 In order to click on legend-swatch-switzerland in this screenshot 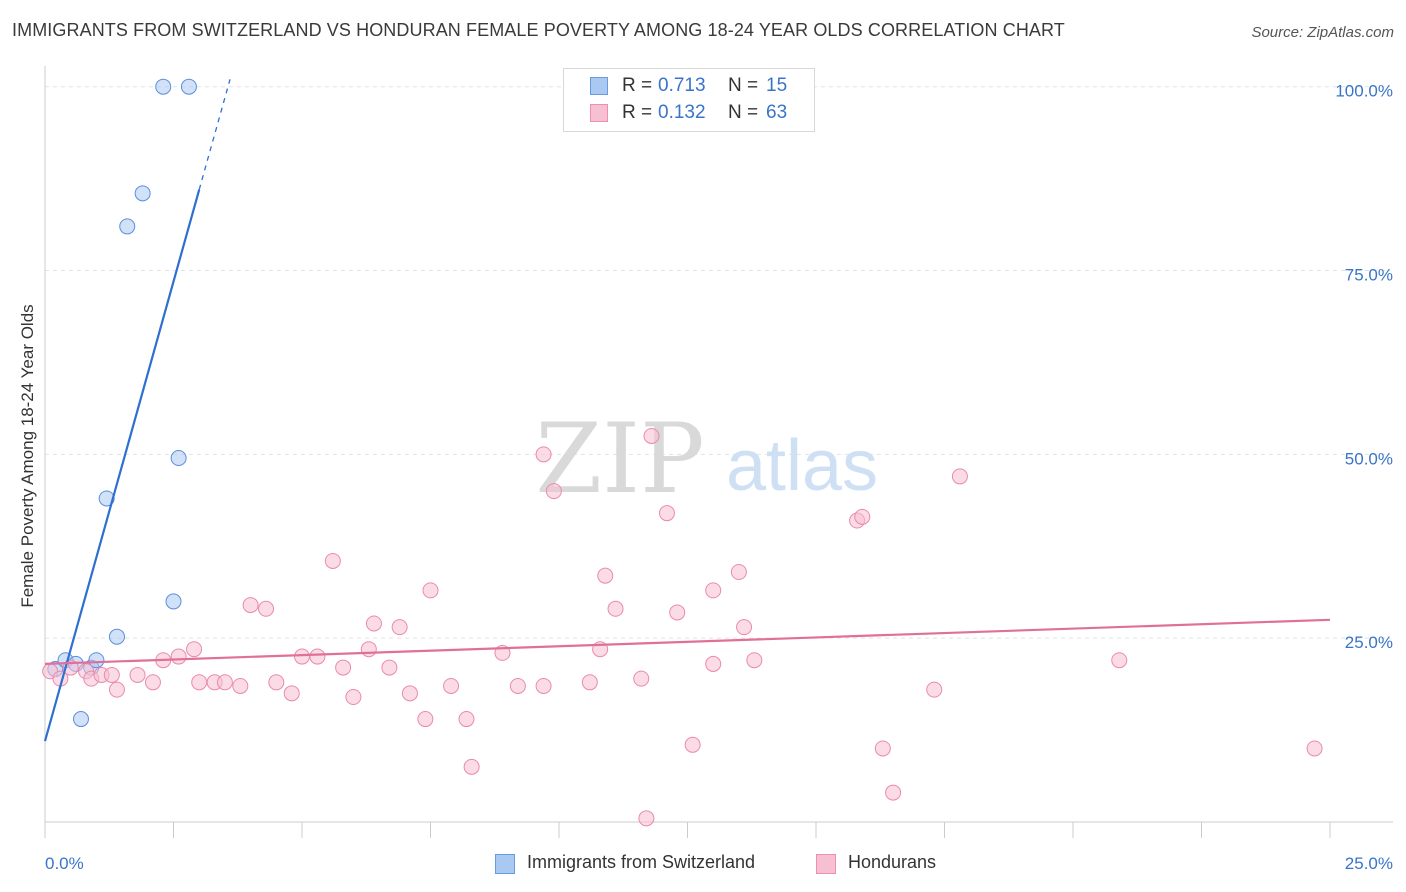, I will do `click(505, 864)`.